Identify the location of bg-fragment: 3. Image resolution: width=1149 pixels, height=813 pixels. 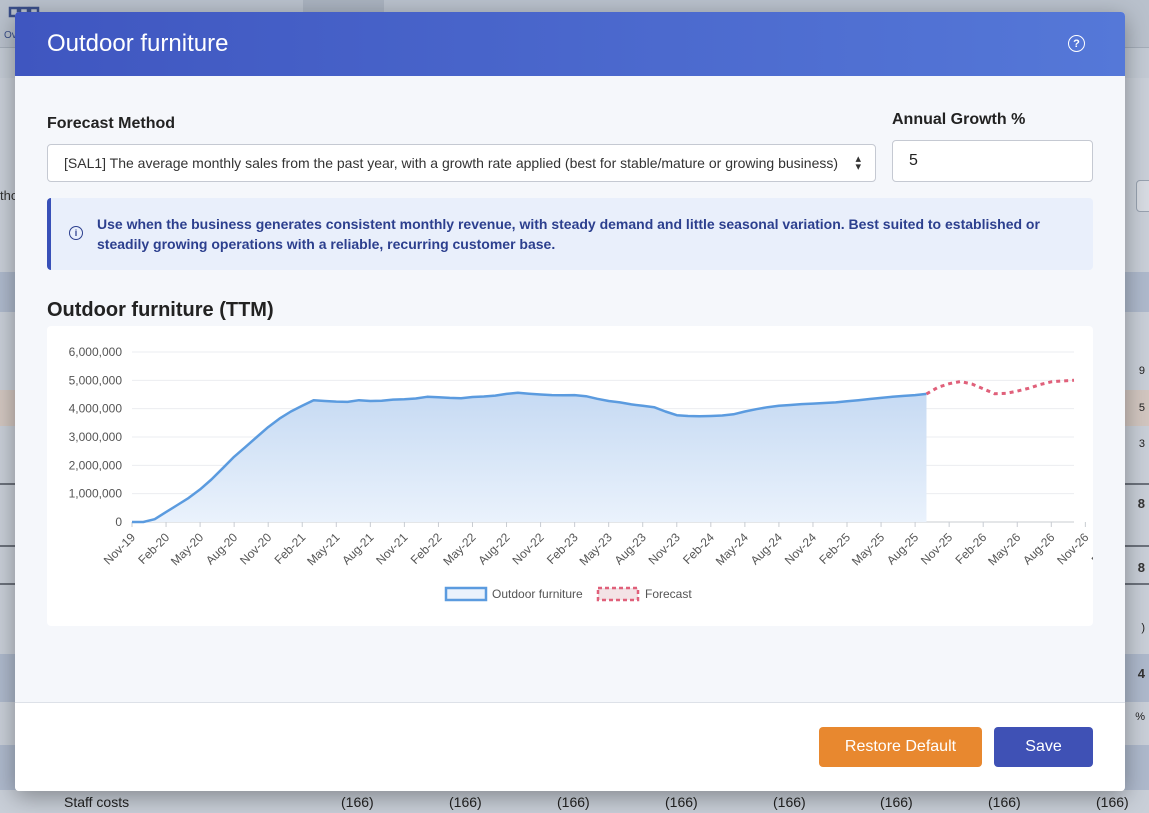
(1141, 444).